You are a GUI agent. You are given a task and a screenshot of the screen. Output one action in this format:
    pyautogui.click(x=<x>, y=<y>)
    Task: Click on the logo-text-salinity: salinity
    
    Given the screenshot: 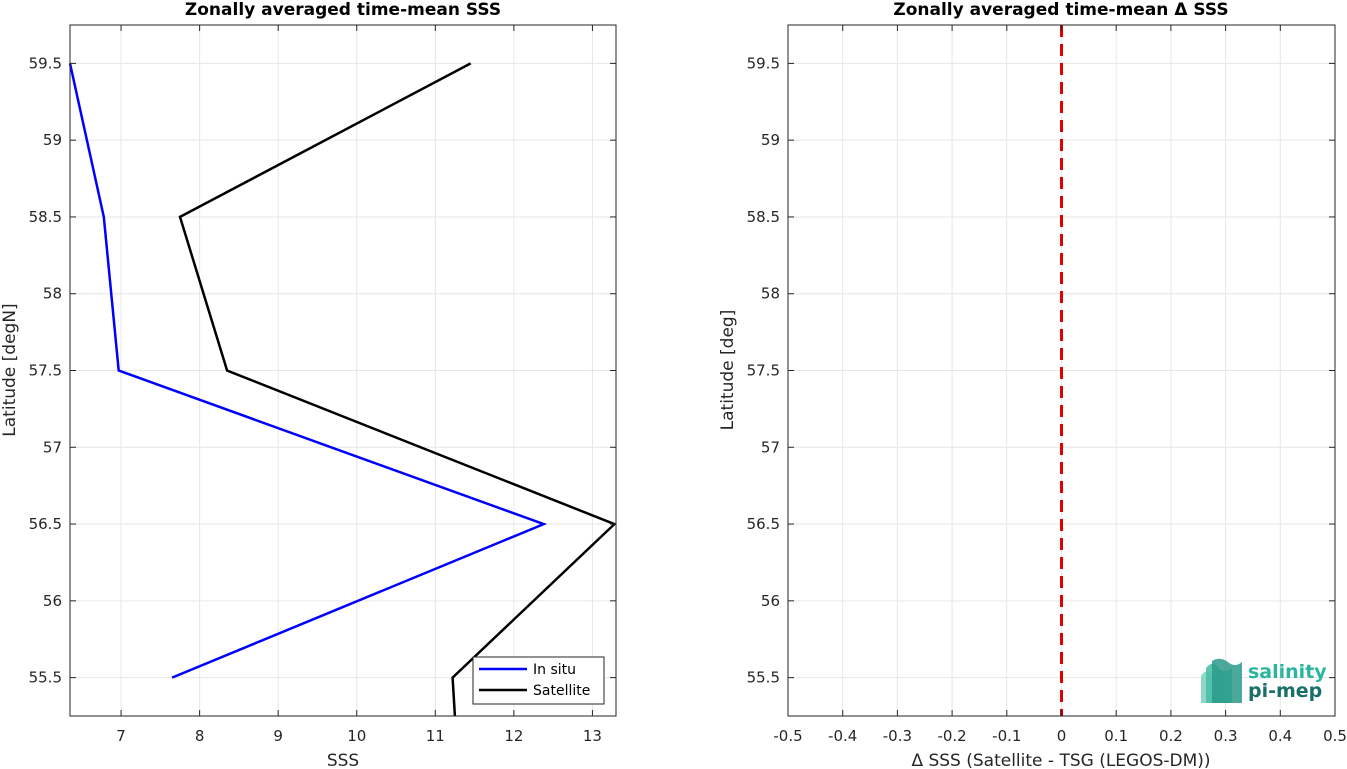 What is the action you would take?
    pyautogui.click(x=1287, y=672)
    